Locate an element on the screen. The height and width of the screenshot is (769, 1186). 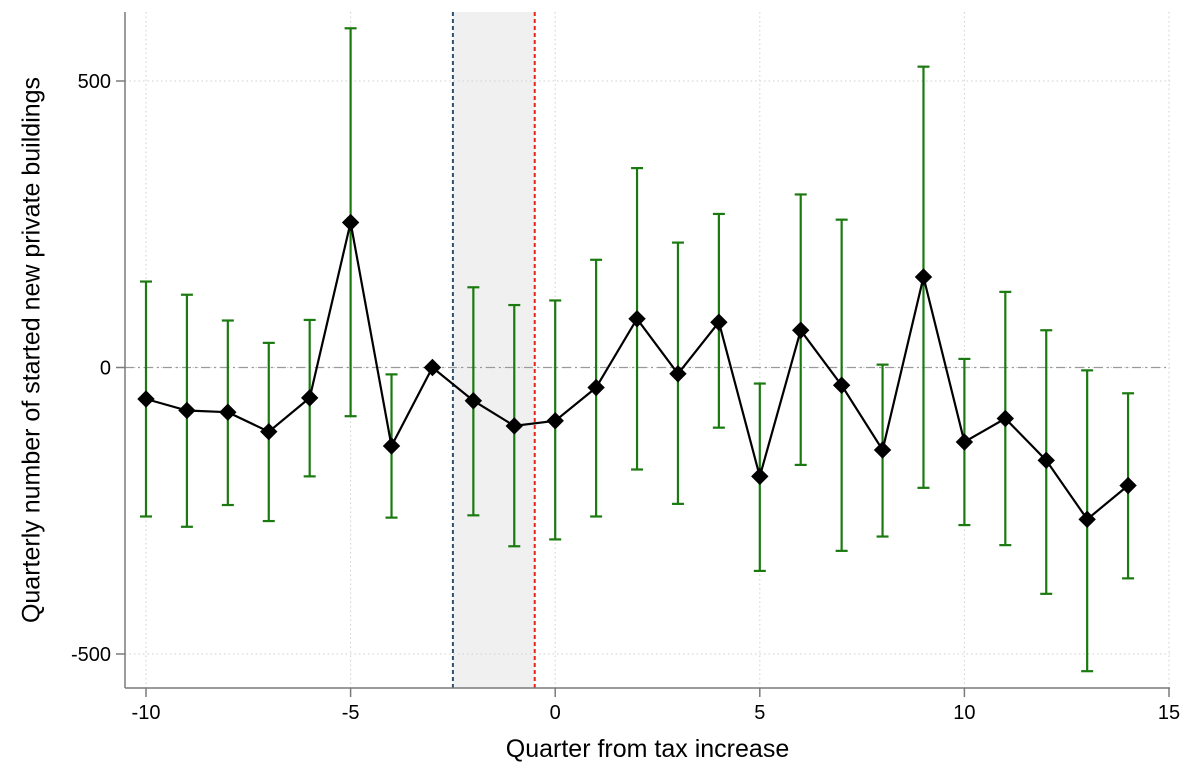
x-tick-label: 10 is located at coordinates (964, 713).